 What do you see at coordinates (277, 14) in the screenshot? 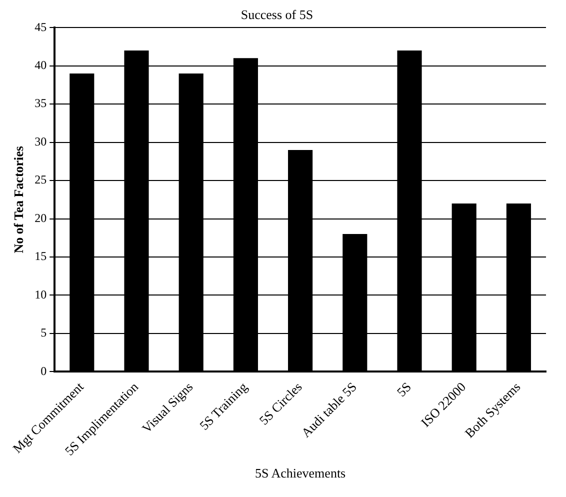
I see `chart-title: Success of 5S` at bounding box center [277, 14].